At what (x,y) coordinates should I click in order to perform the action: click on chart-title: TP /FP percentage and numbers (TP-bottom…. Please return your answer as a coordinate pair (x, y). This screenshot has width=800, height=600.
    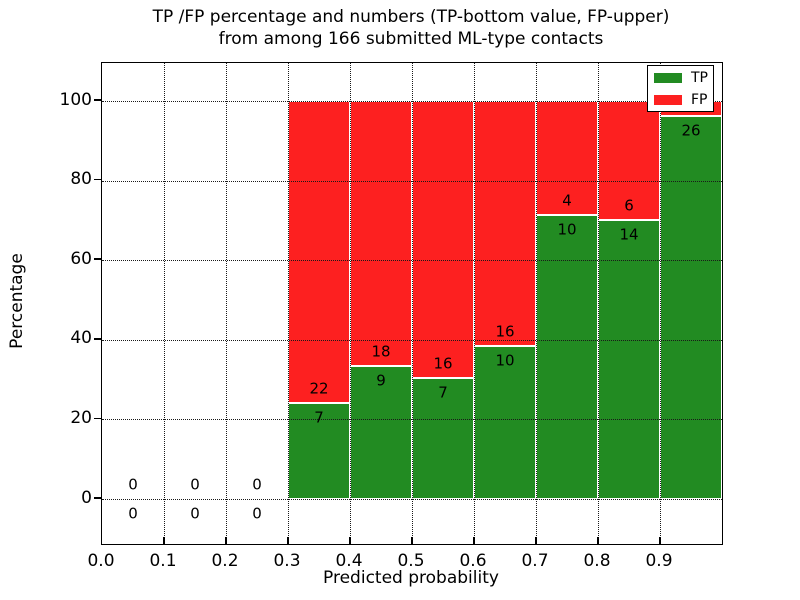
    Looking at the image, I should click on (411, 28).